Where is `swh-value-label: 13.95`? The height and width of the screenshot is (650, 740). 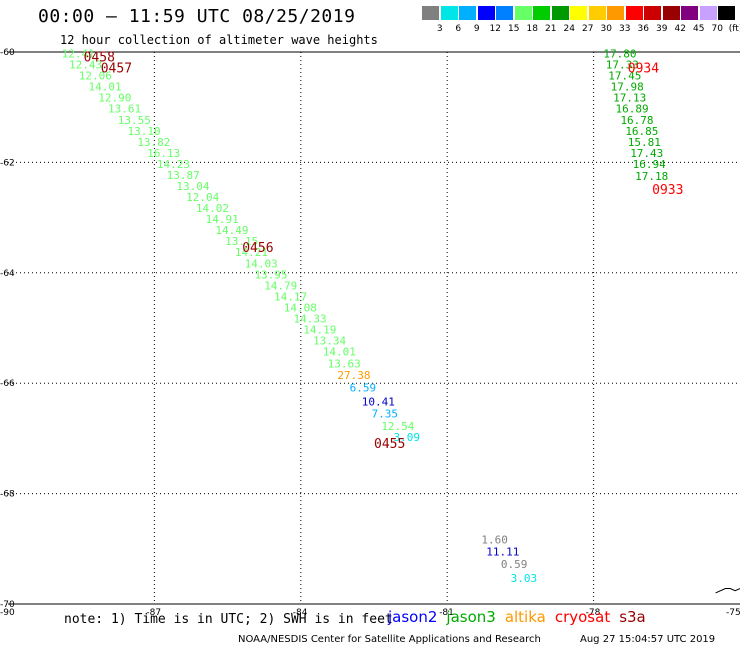
swh-value-label: 13.95 is located at coordinates (270, 274).